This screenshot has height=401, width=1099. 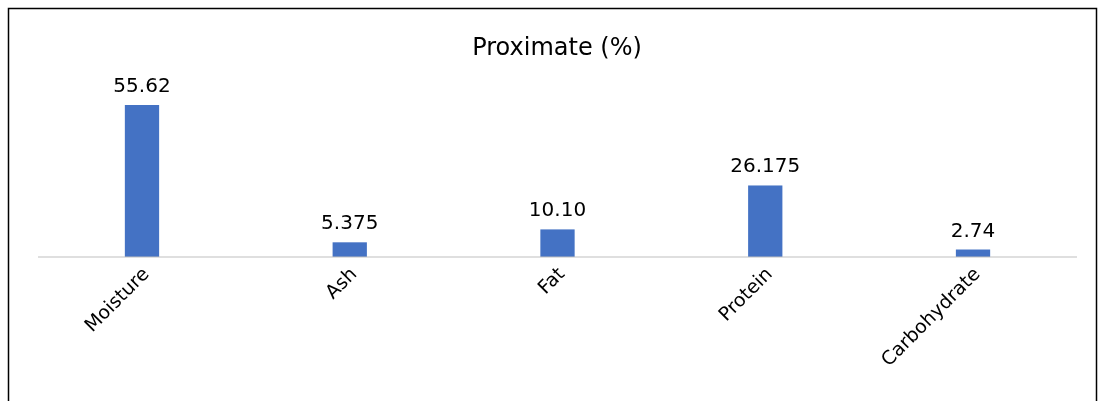 I want to click on chart-title: Proximate (%), so click(x=557, y=47).